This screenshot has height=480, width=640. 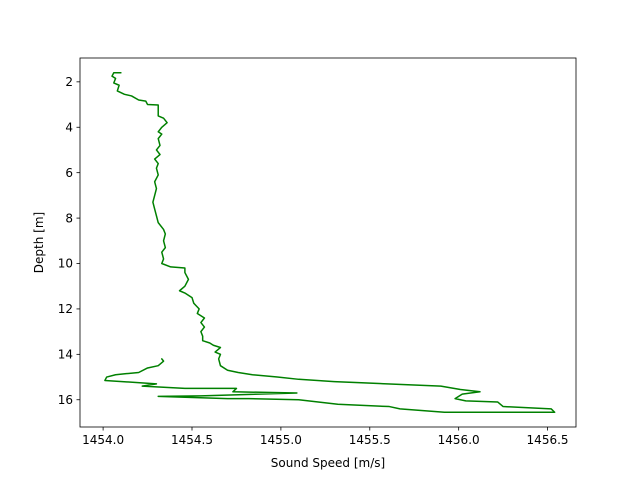 I want to click on x-tick-label: 1454.0, so click(x=103, y=440).